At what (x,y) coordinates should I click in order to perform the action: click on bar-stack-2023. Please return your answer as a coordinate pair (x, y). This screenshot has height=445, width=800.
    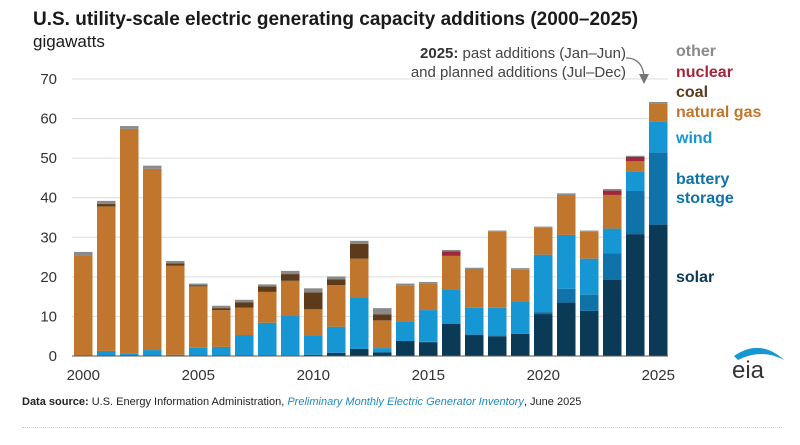
    Looking at the image, I should click on (612, 272).